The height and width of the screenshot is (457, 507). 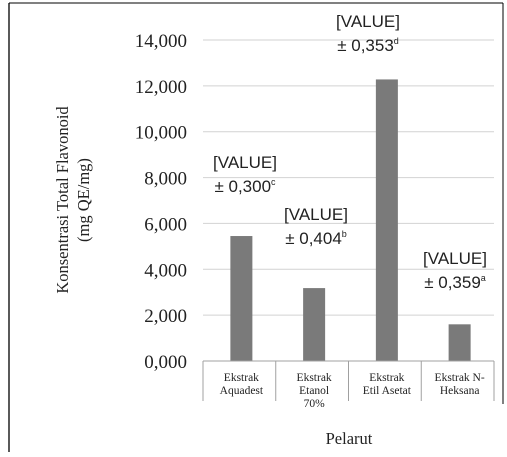 I want to click on y-tick-label: 14,000, so click(x=161, y=41).